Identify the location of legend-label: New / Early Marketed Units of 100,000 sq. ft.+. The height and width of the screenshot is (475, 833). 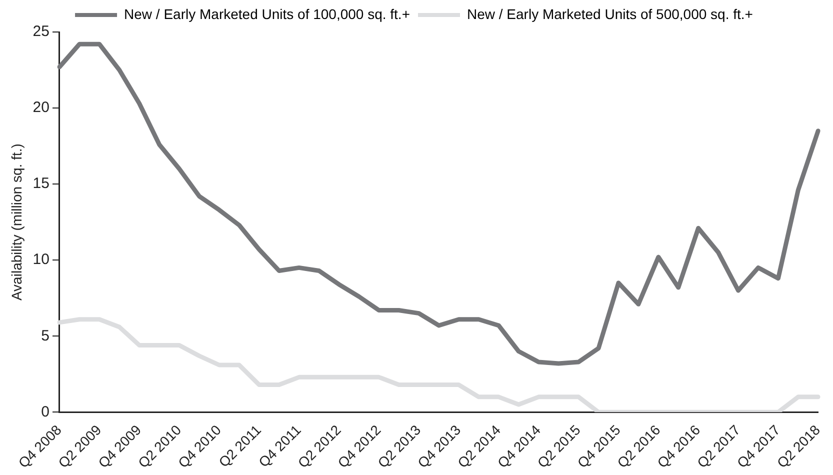
(267, 14).